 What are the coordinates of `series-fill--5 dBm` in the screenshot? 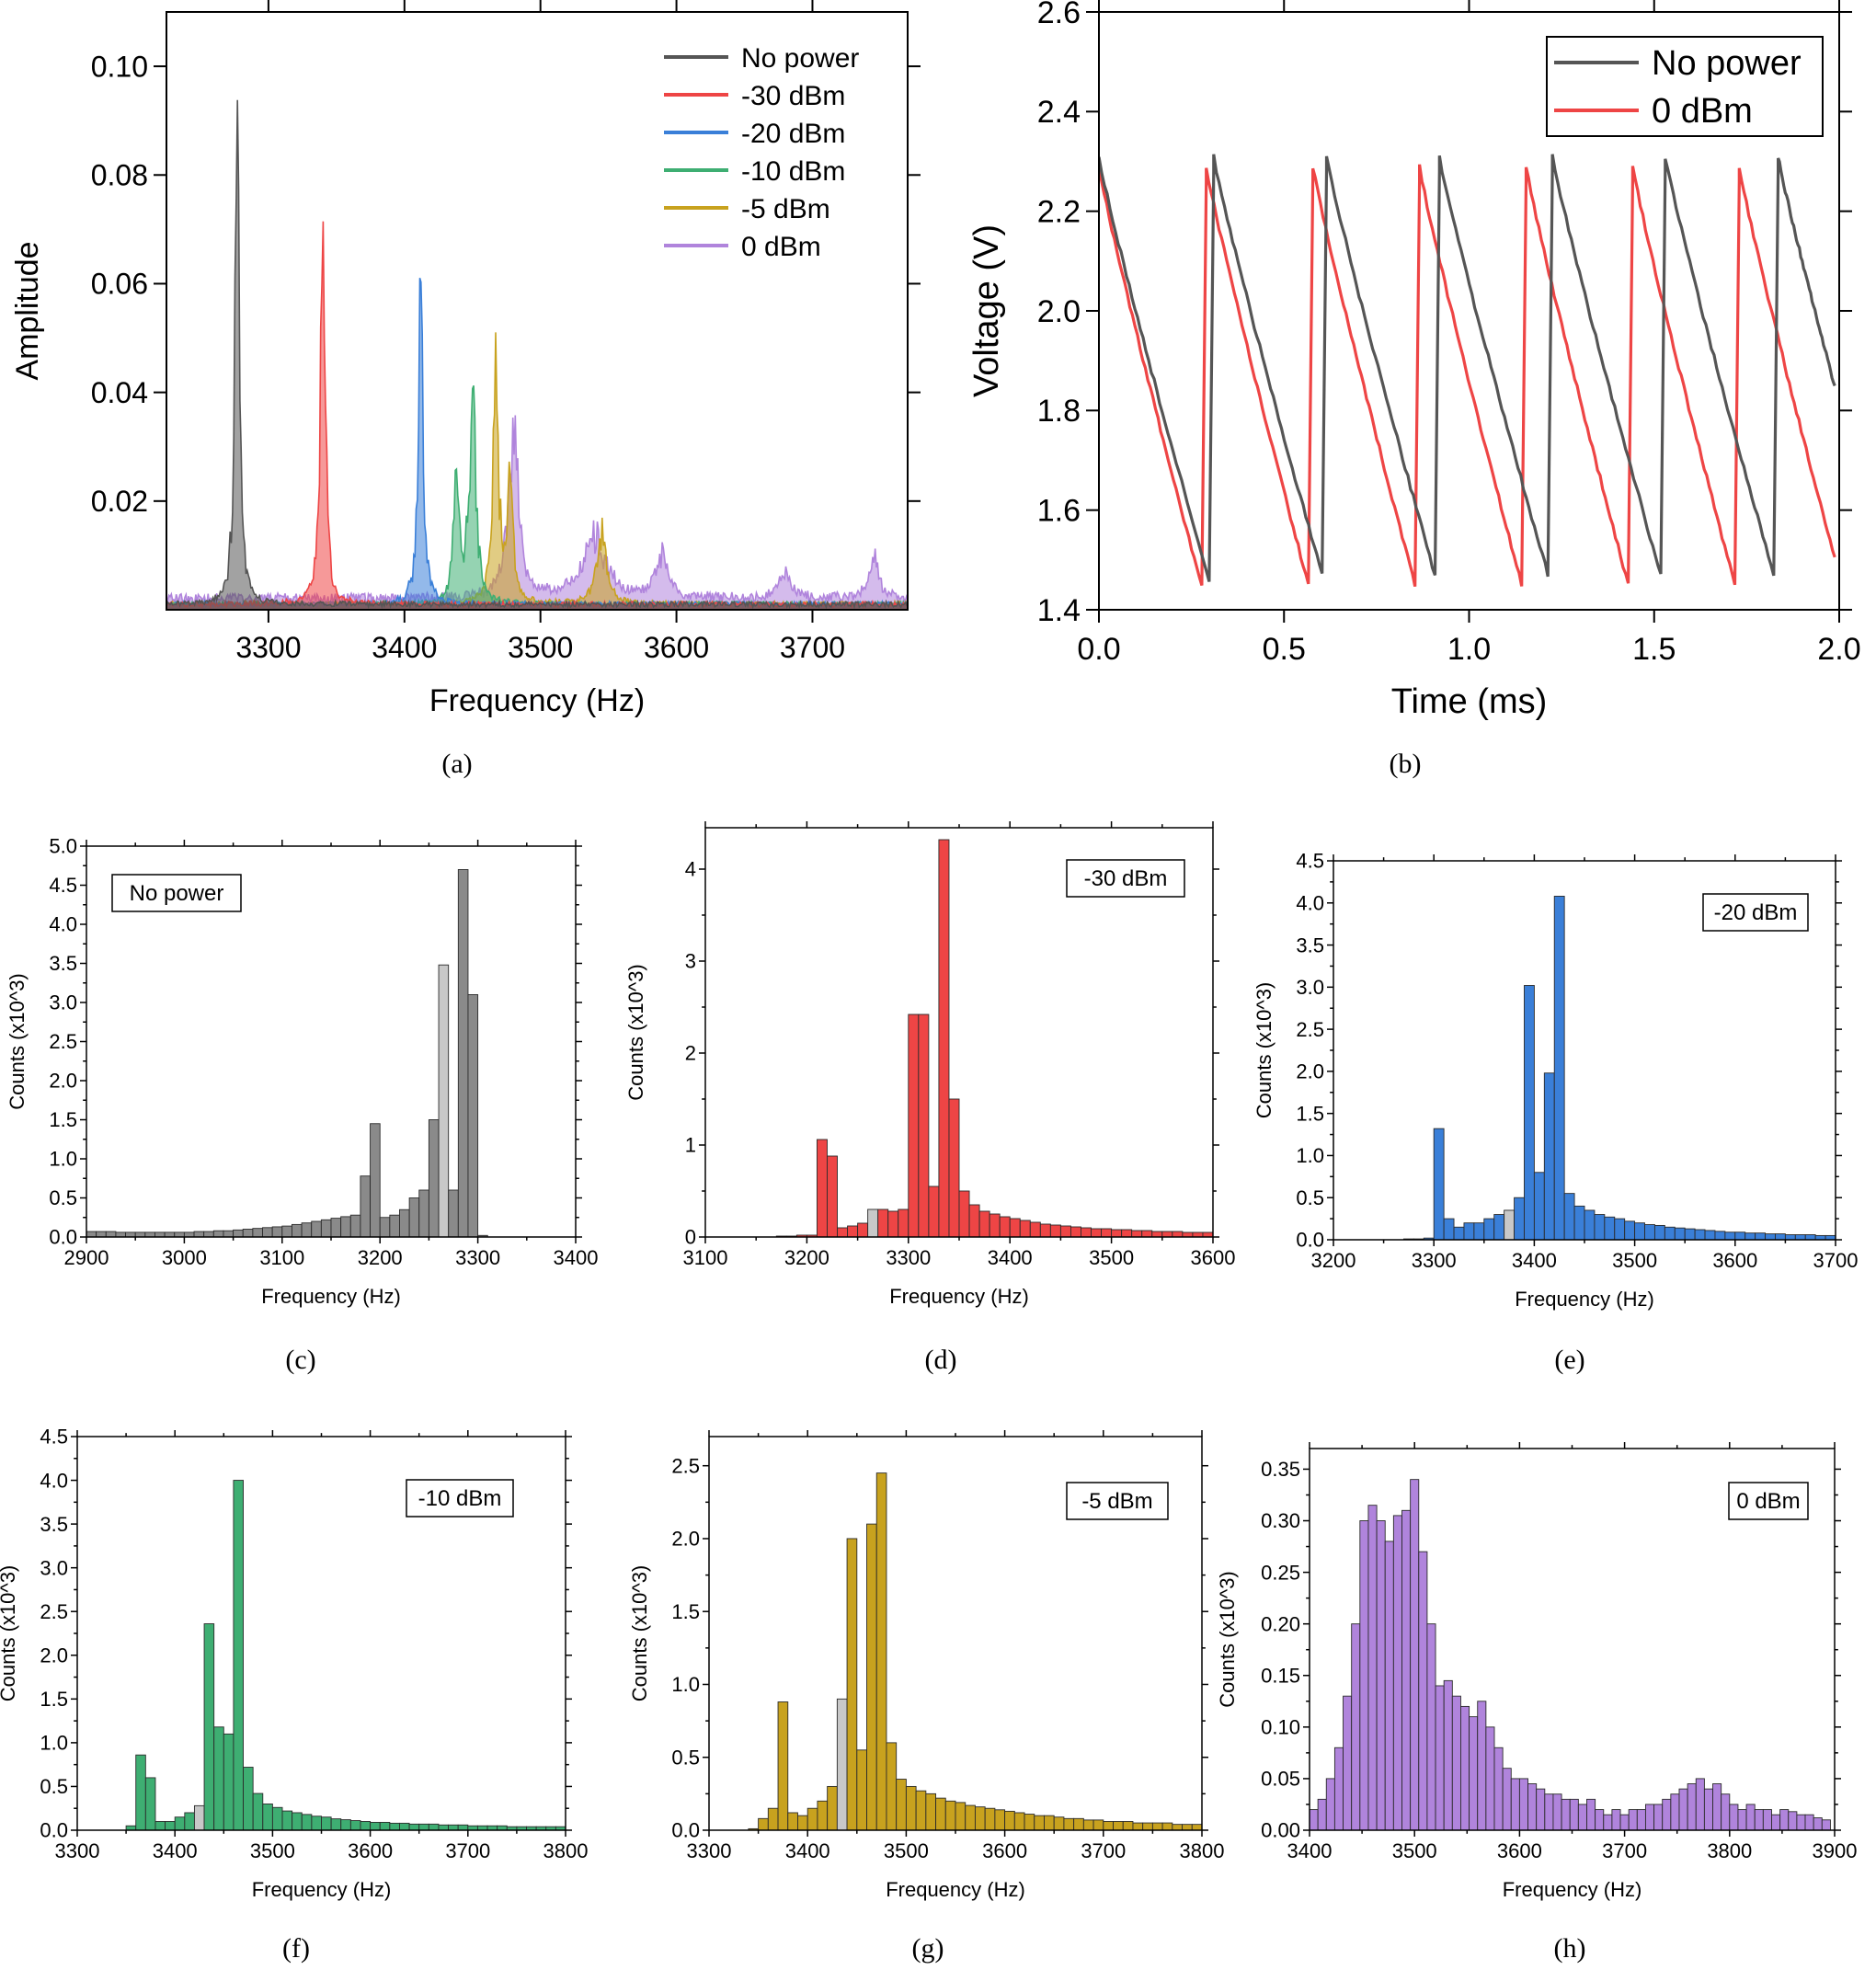 It's located at (537, 471).